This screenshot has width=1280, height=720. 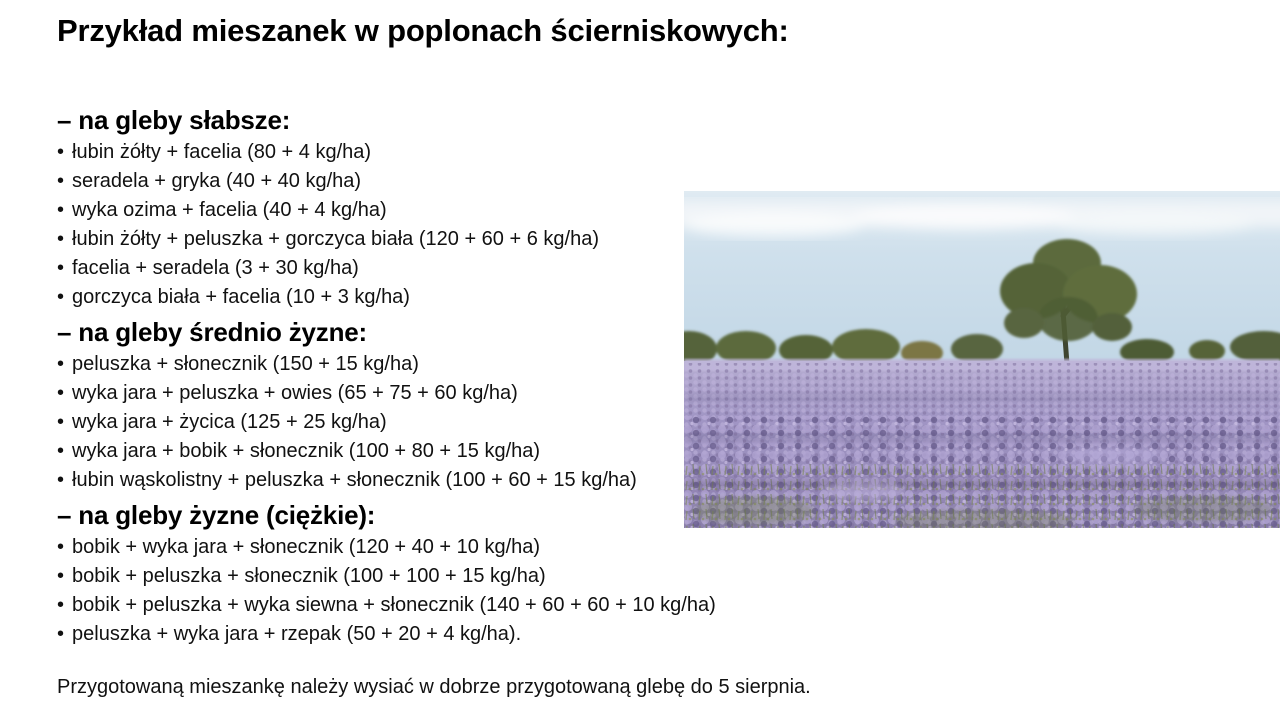 What do you see at coordinates (417, 181) in the screenshot?
I see `list-item: • seradela + gryka (40 + 40 kg/ha)` at bounding box center [417, 181].